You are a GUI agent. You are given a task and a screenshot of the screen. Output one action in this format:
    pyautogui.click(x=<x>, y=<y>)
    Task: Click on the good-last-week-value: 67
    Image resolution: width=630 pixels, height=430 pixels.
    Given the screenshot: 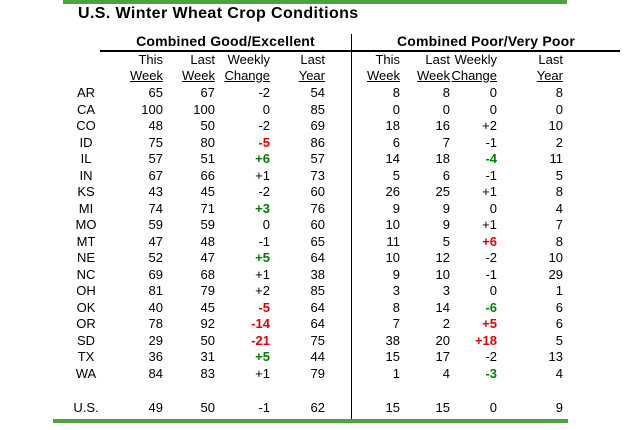 What is the action you would take?
    pyautogui.click(x=207, y=92)
    